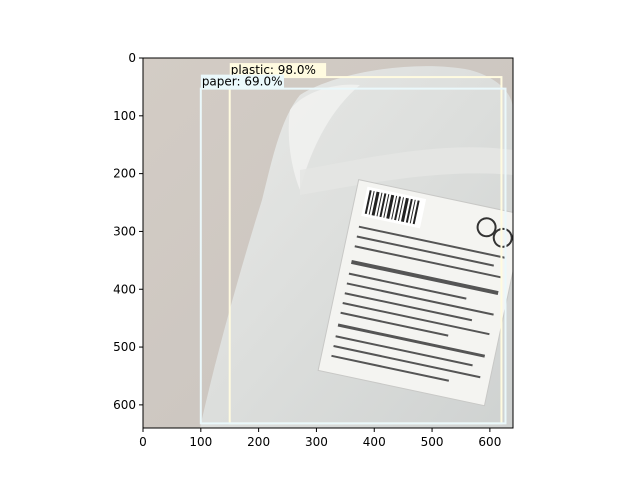 The width and height of the screenshot is (640, 480). I want to click on y-tick-label: 100, so click(124, 116).